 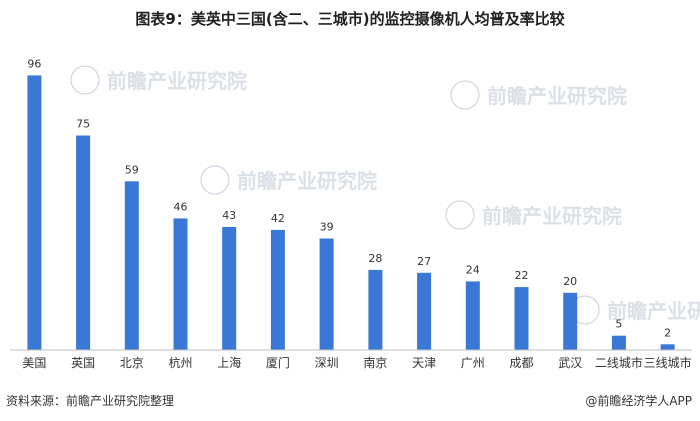 What do you see at coordinates (132, 363) in the screenshot?
I see `category-label-北京: 北京` at bounding box center [132, 363].